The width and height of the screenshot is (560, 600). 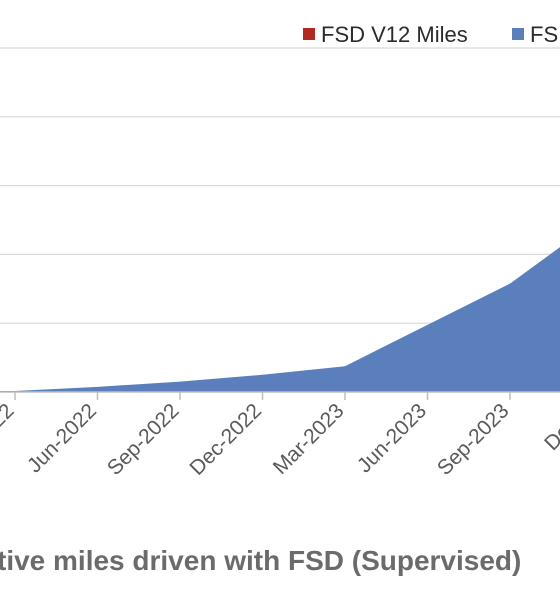 I want to click on legend-label-0: FSD V12 Miles, so click(x=394, y=34).